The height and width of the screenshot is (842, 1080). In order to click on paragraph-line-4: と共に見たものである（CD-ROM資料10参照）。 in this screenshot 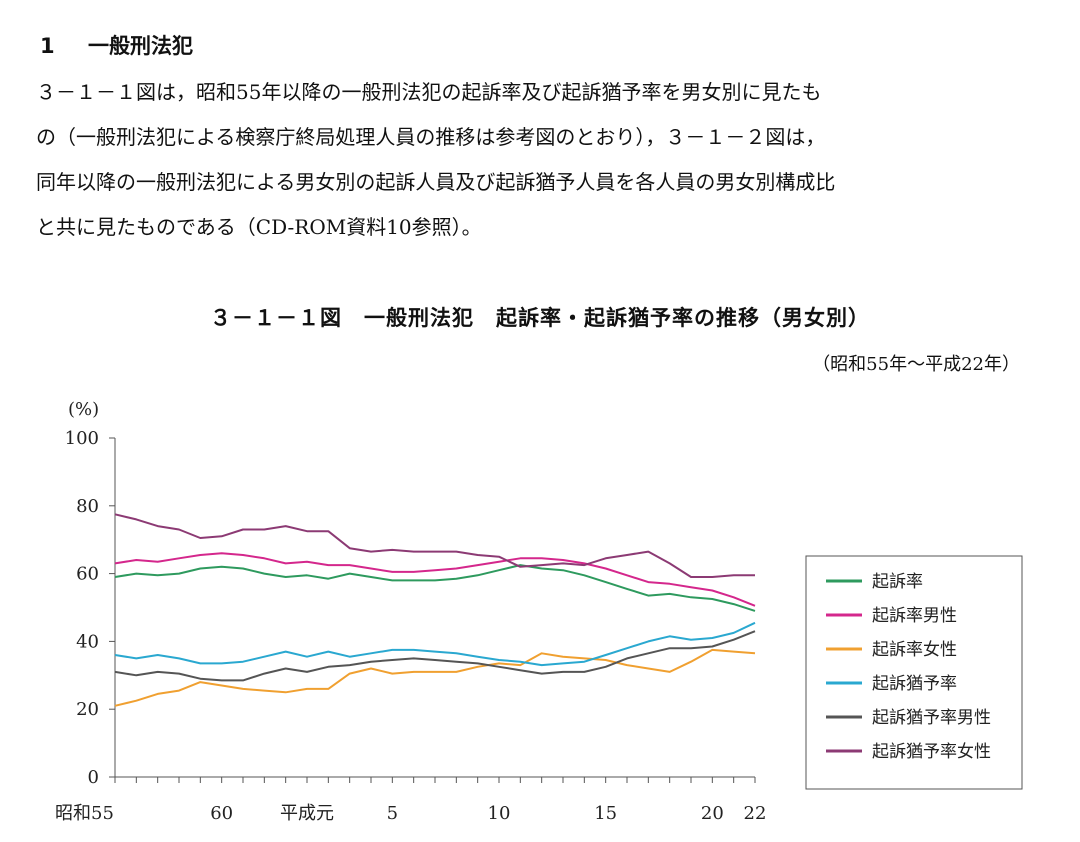, I will do `click(259, 227)`.